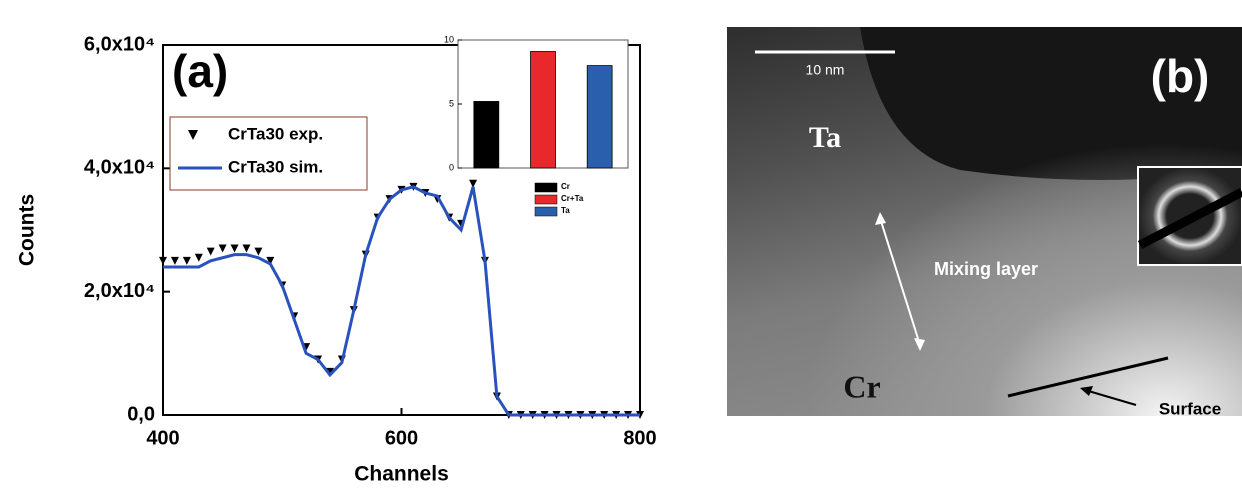 Image resolution: width=1242 pixels, height=494 pixels. I want to click on y-tick-label: 4,0x10⁴, so click(119, 168).